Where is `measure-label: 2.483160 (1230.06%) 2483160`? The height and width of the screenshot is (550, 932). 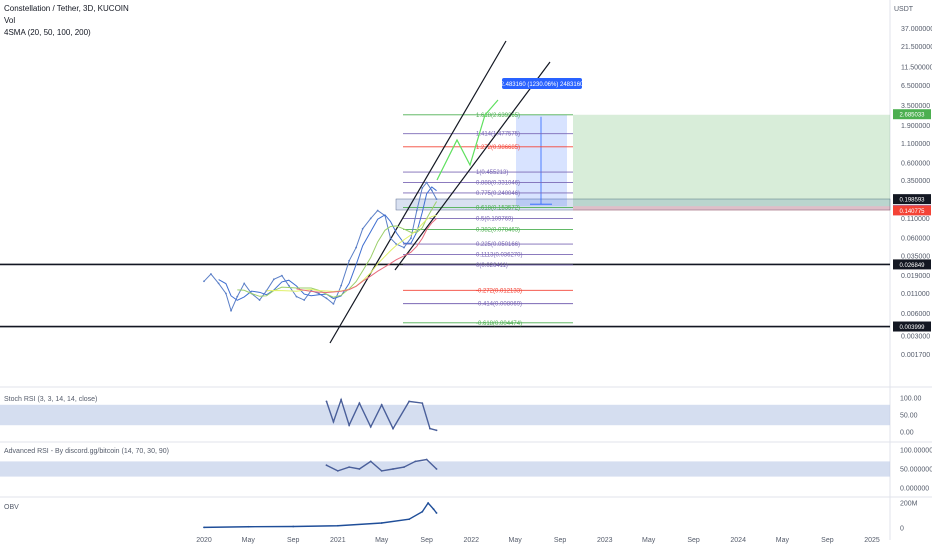
measure-label: 2.483160 (1230.06%) 2483160 is located at coordinates (542, 85).